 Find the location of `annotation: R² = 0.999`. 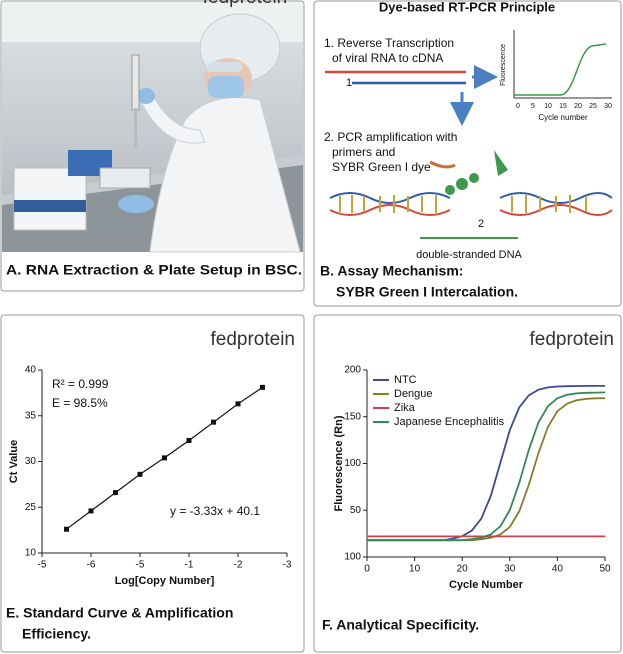

annotation: R² = 0.999 is located at coordinates (80, 384).